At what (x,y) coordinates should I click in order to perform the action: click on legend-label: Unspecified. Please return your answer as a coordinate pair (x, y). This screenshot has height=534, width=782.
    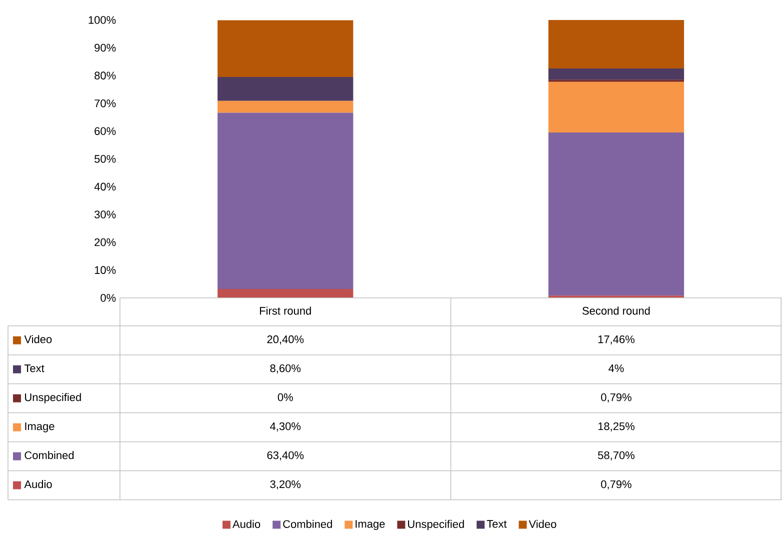
    Looking at the image, I should click on (436, 525).